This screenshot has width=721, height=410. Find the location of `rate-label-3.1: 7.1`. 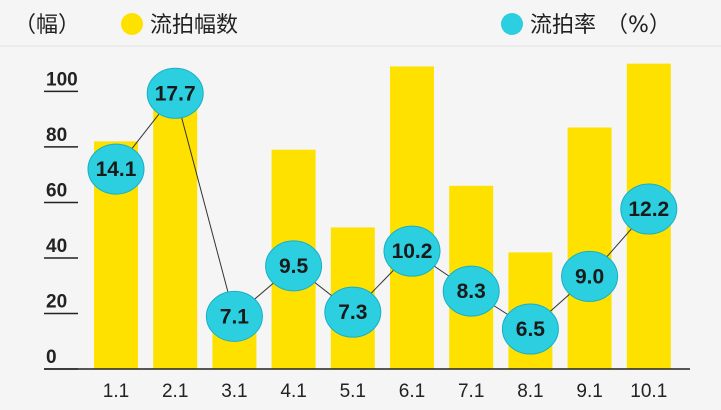

rate-label-3.1: 7.1 is located at coordinates (235, 316).